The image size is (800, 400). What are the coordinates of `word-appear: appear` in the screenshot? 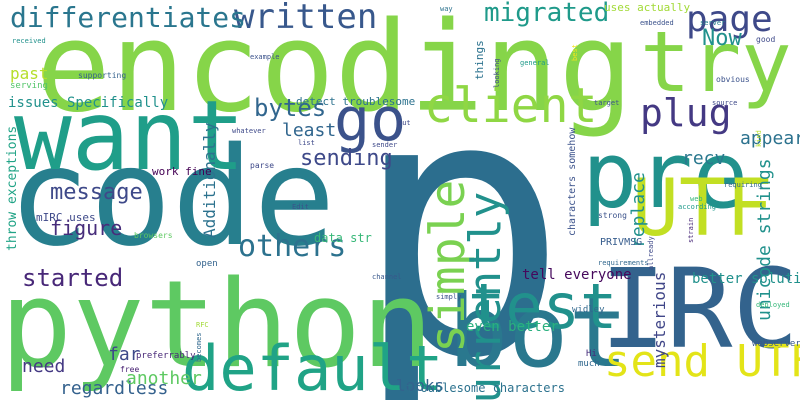 It's located at (770, 138).